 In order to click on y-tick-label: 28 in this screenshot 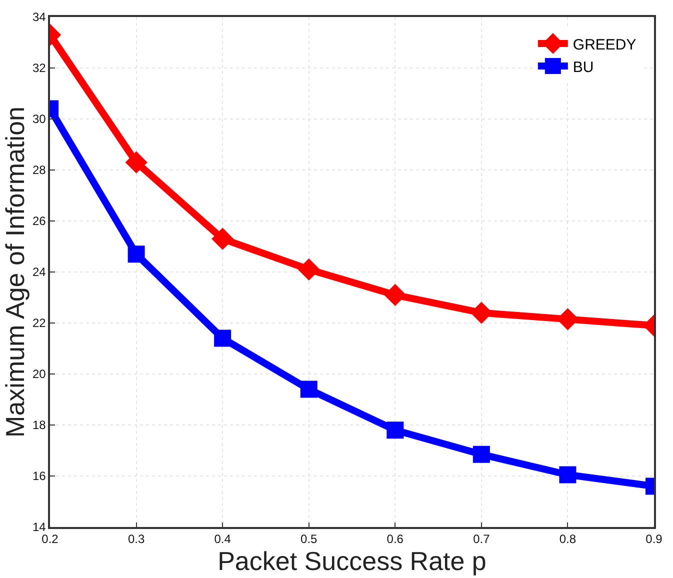, I will do `click(39, 170)`.